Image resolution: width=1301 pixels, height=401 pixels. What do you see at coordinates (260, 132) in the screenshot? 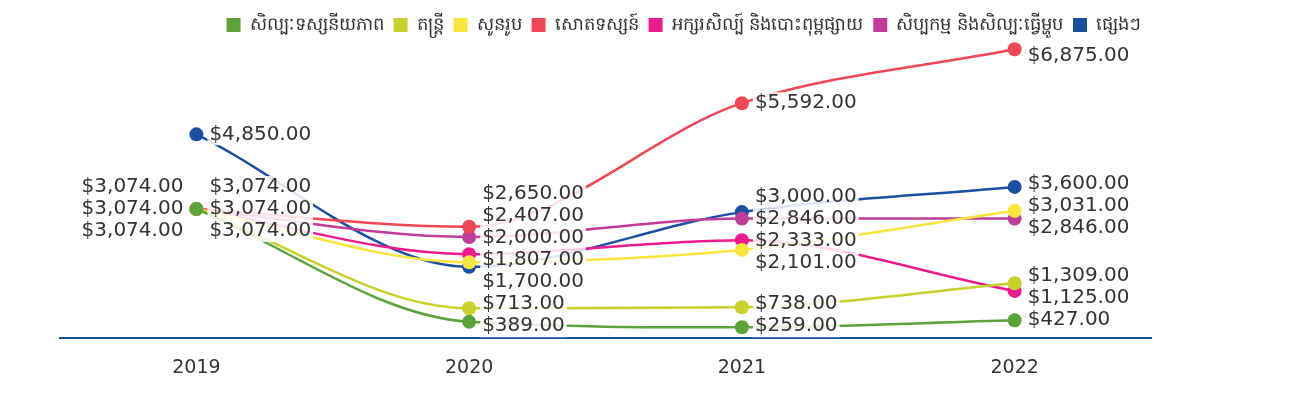
I see `data-label: $4,850.00` at bounding box center [260, 132].